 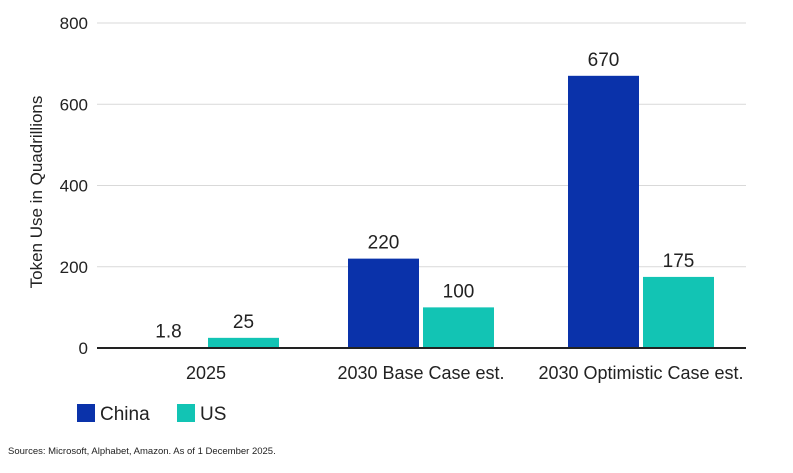 I want to click on y-tick-label: 400, so click(x=74, y=186).